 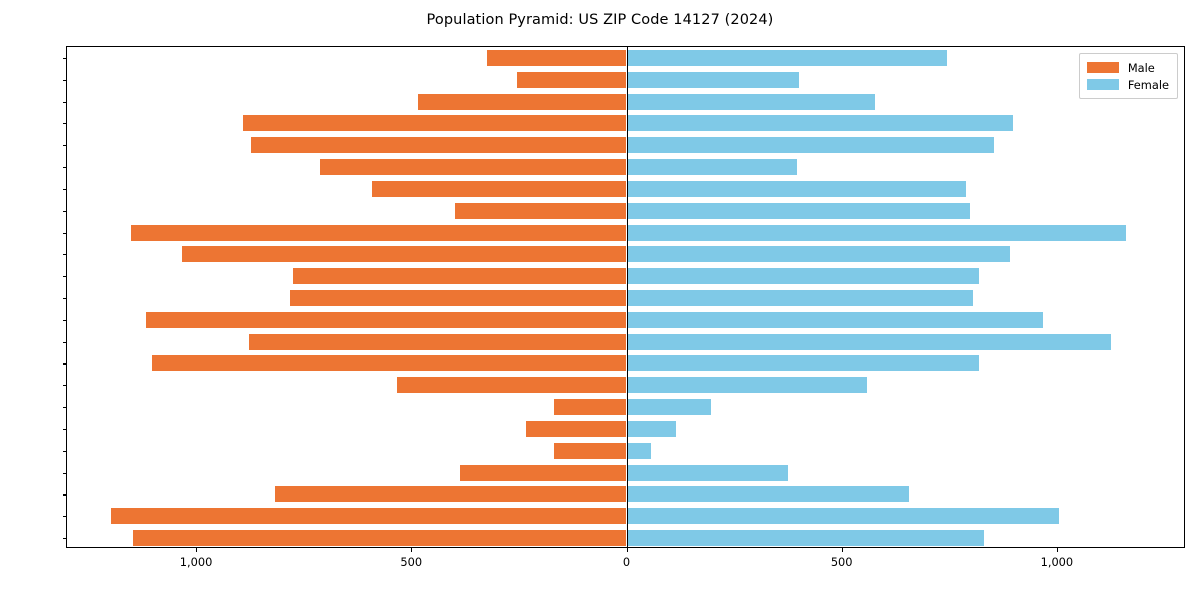 I want to click on legend-item-male: Male, so click(x=1127, y=67).